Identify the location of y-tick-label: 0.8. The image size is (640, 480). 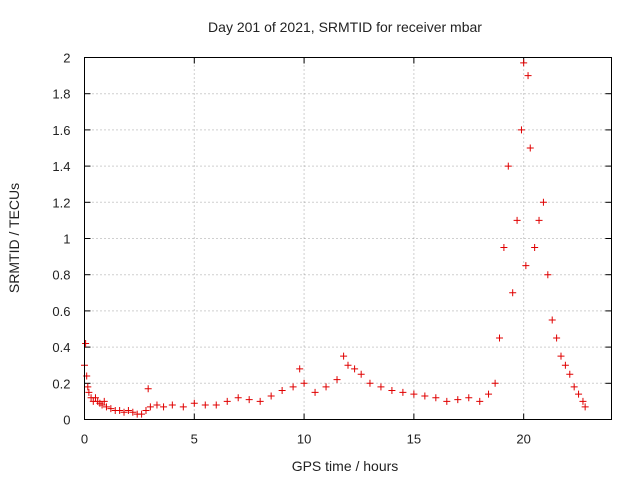
(61, 275).